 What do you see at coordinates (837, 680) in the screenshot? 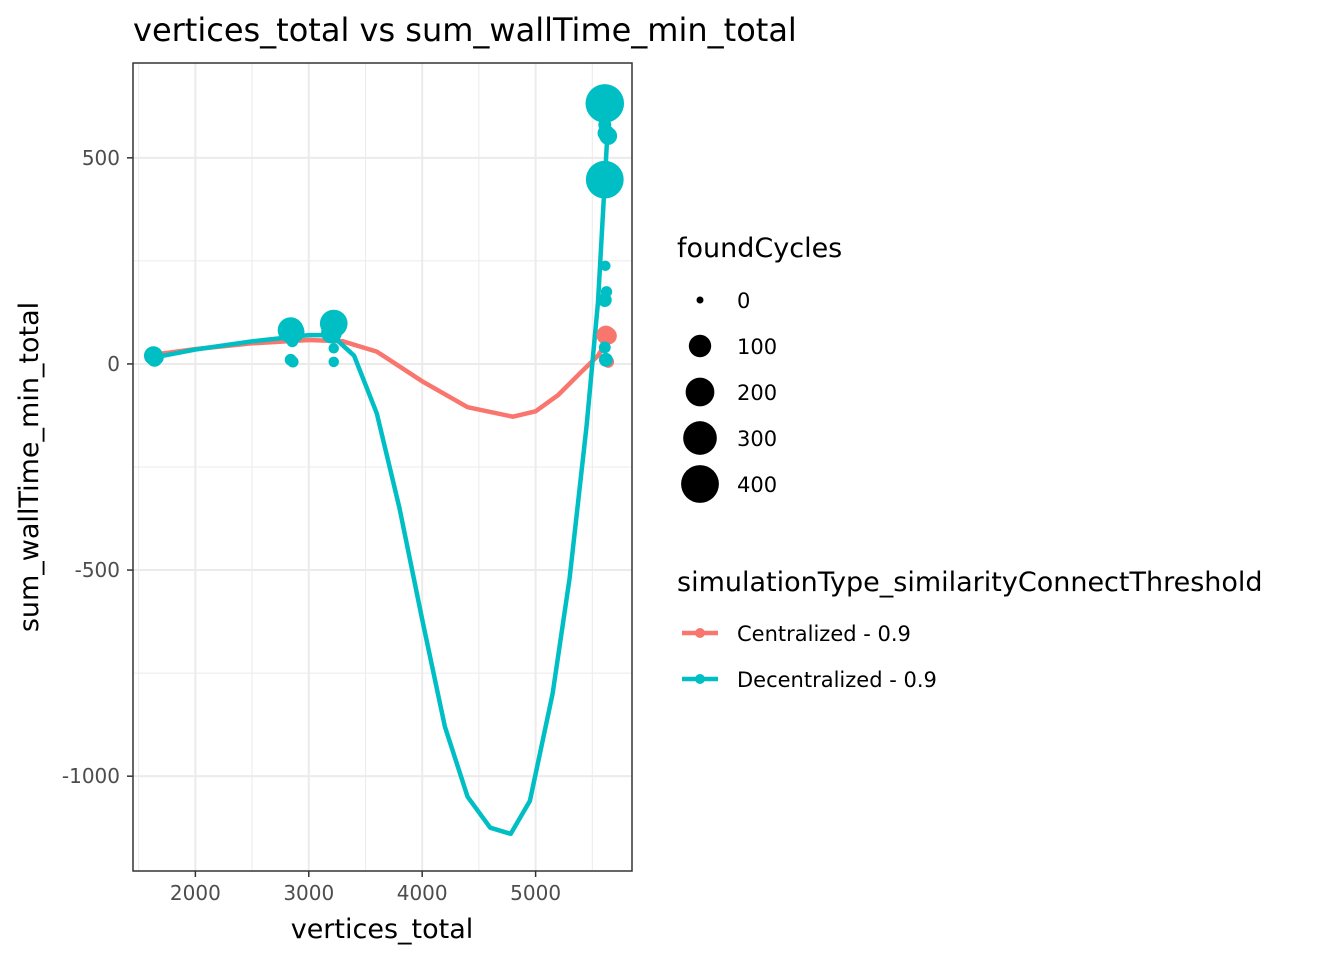
I see `color-legend-label: Decentralized - 0.9` at bounding box center [837, 680].